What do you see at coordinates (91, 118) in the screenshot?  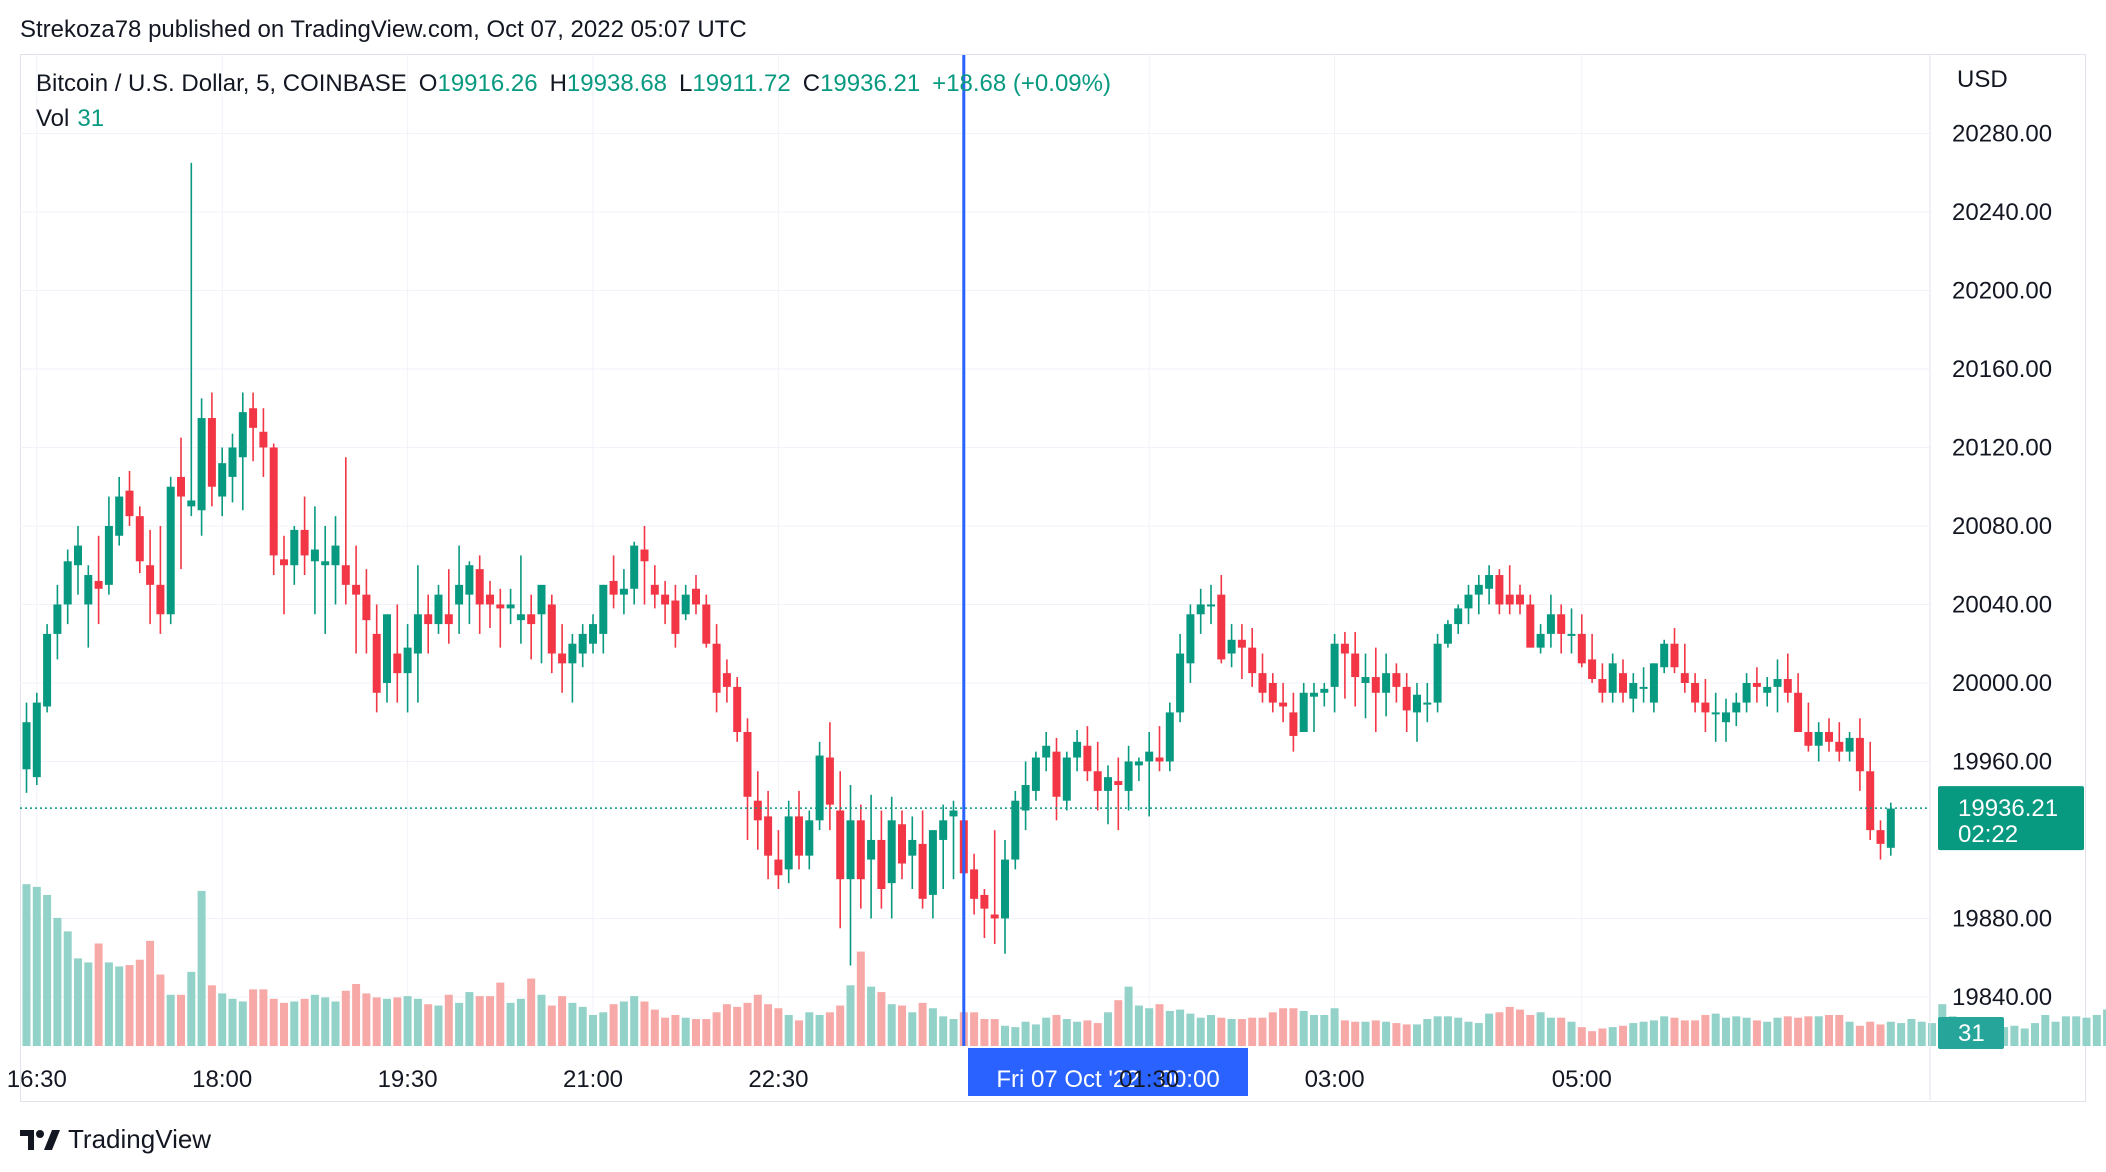 I see `volume-value: 31` at bounding box center [91, 118].